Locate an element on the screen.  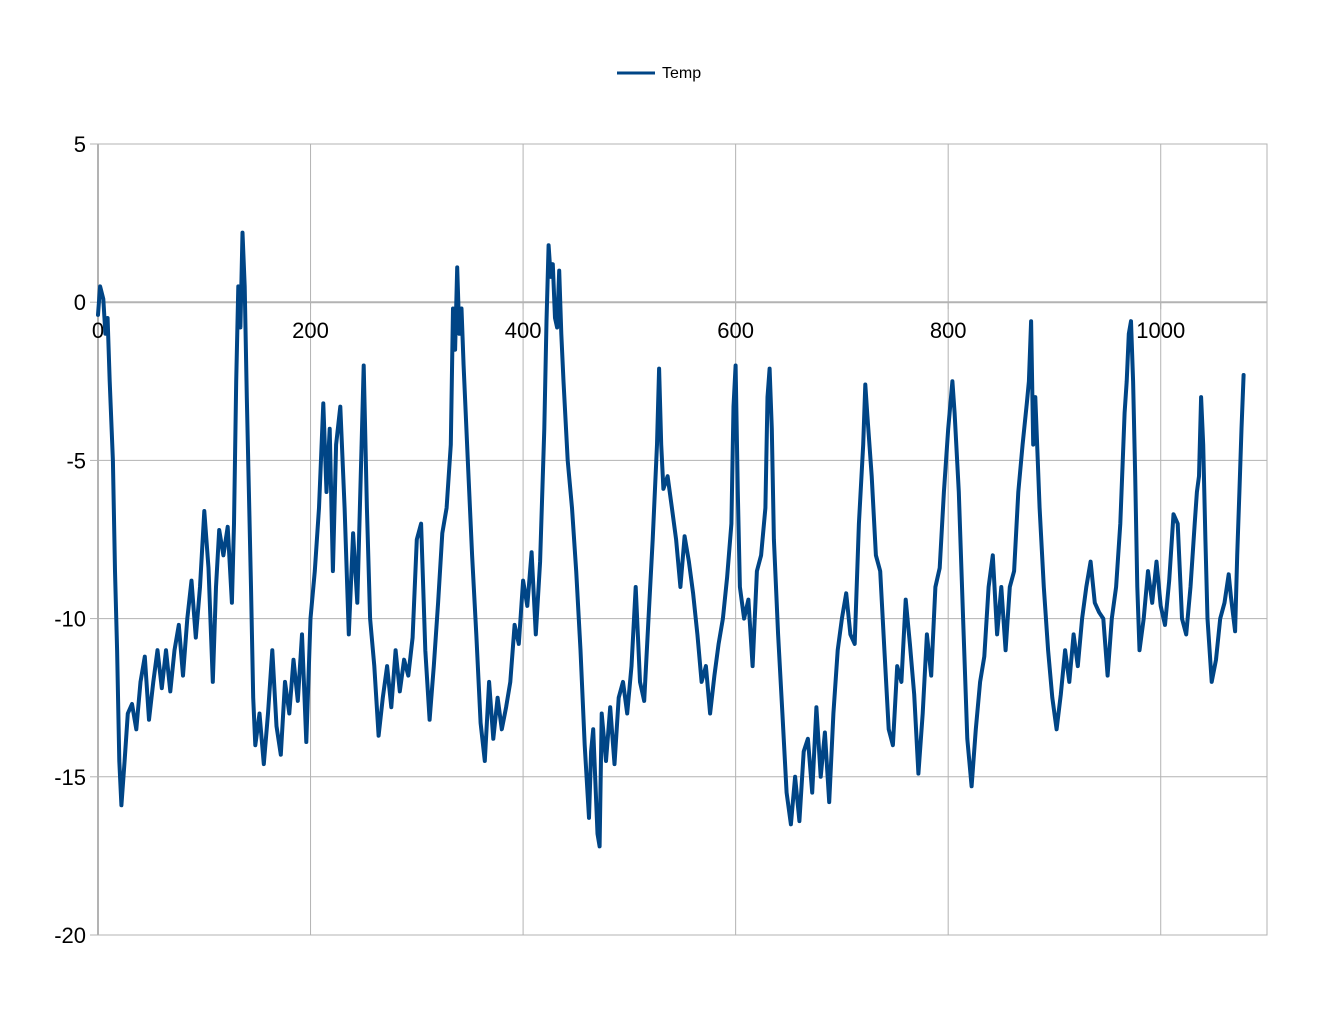
legend: Temp is located at coordinates (659, 73).